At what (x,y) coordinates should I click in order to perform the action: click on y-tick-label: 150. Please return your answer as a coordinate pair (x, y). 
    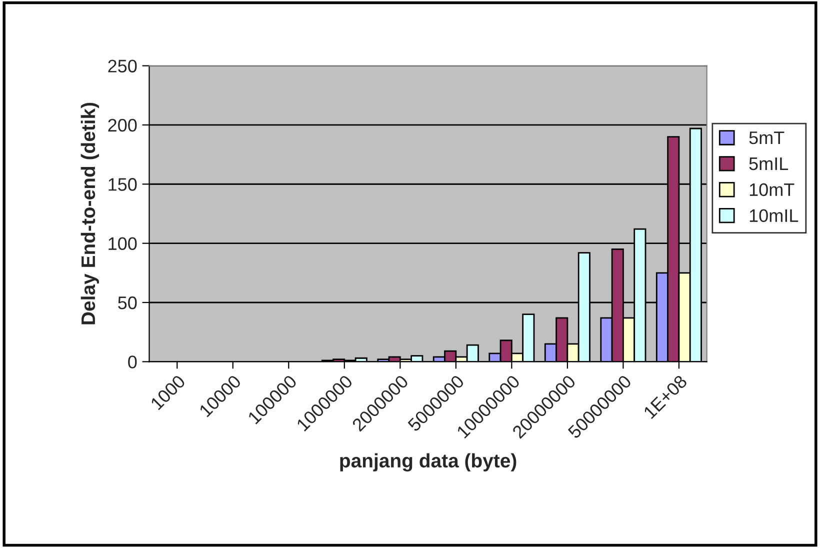
    Looking at the image, I should click on (122, 184).